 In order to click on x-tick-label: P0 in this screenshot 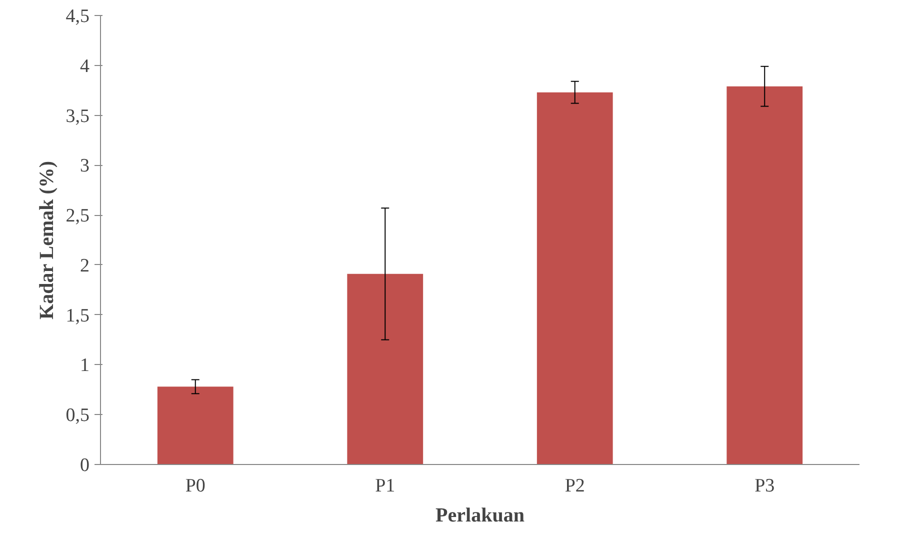, I will do `click(195, 486)`.